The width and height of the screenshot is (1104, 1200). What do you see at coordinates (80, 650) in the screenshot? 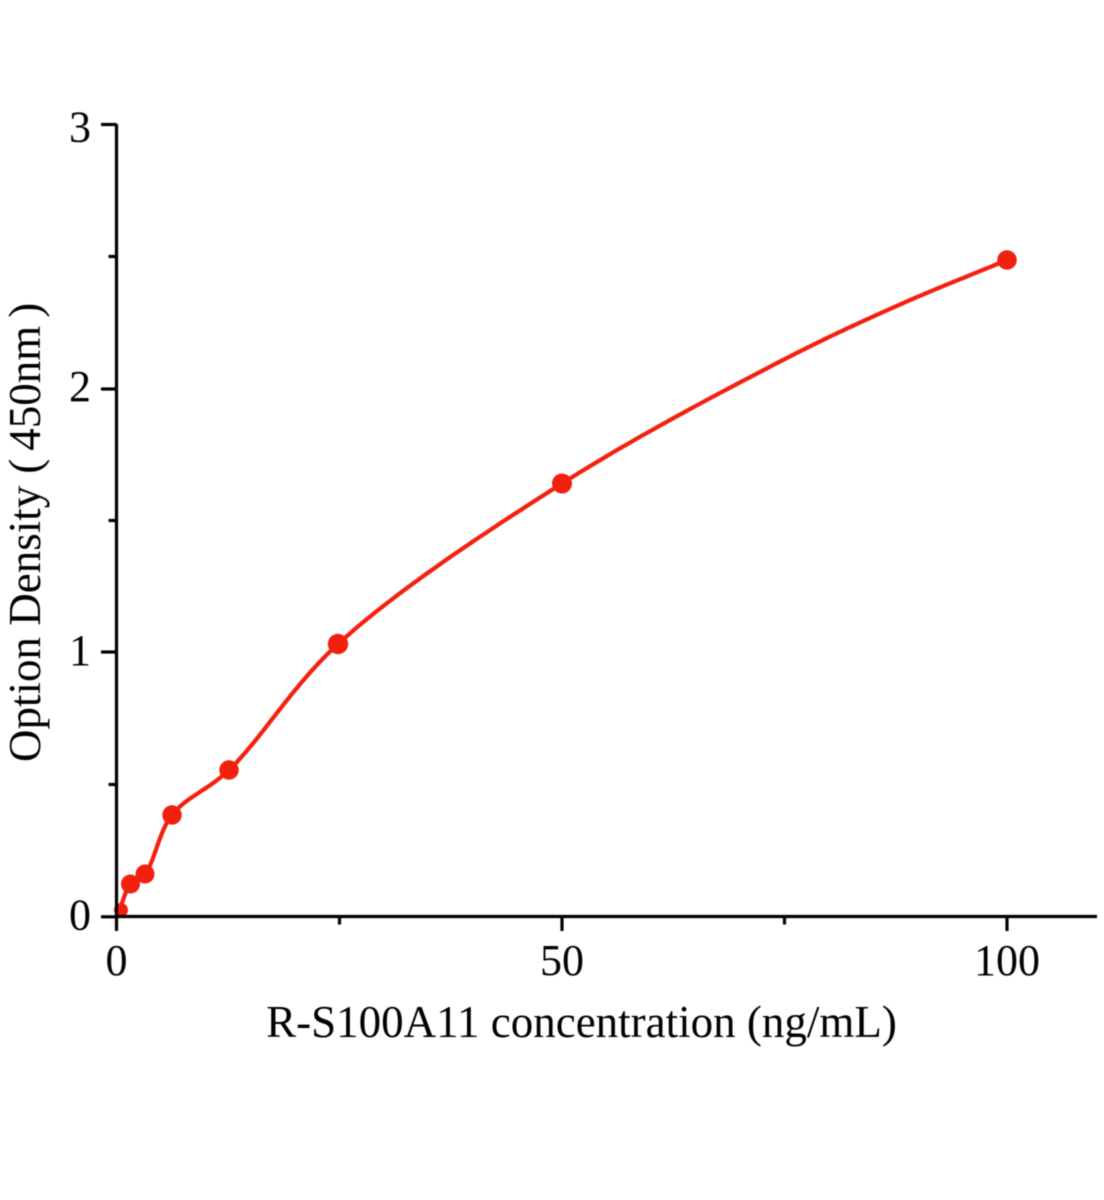
I see `svg-text: 1` at bounding box center [80, 650].